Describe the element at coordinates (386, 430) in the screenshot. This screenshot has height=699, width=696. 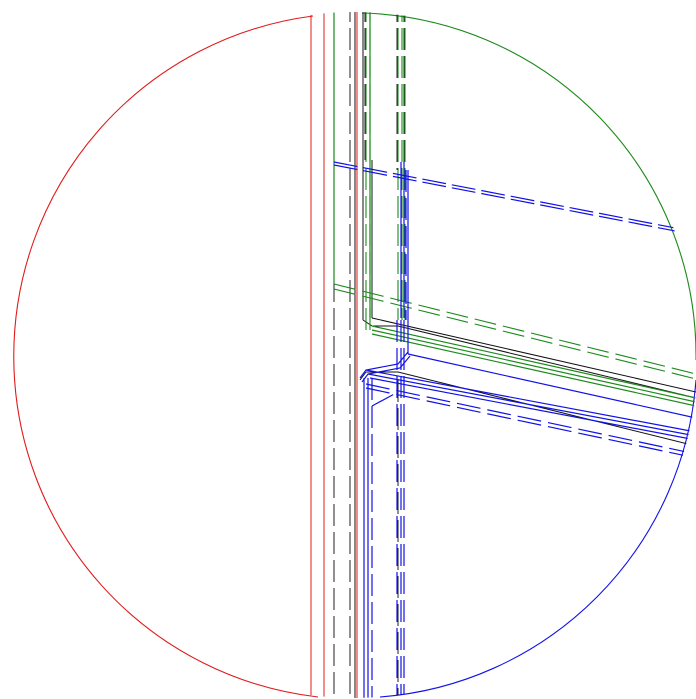
I see `blue-vertical-members` at that location.